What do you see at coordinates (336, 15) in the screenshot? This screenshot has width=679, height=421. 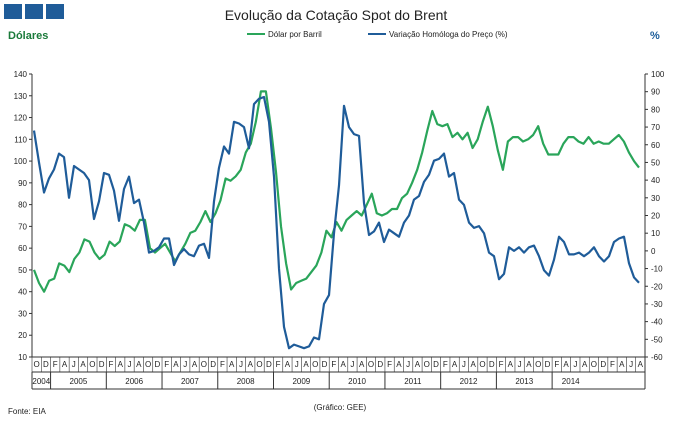 I see `chart-title: Evolução da Cotação Spot do Brent` at bounding box center [336, 15].